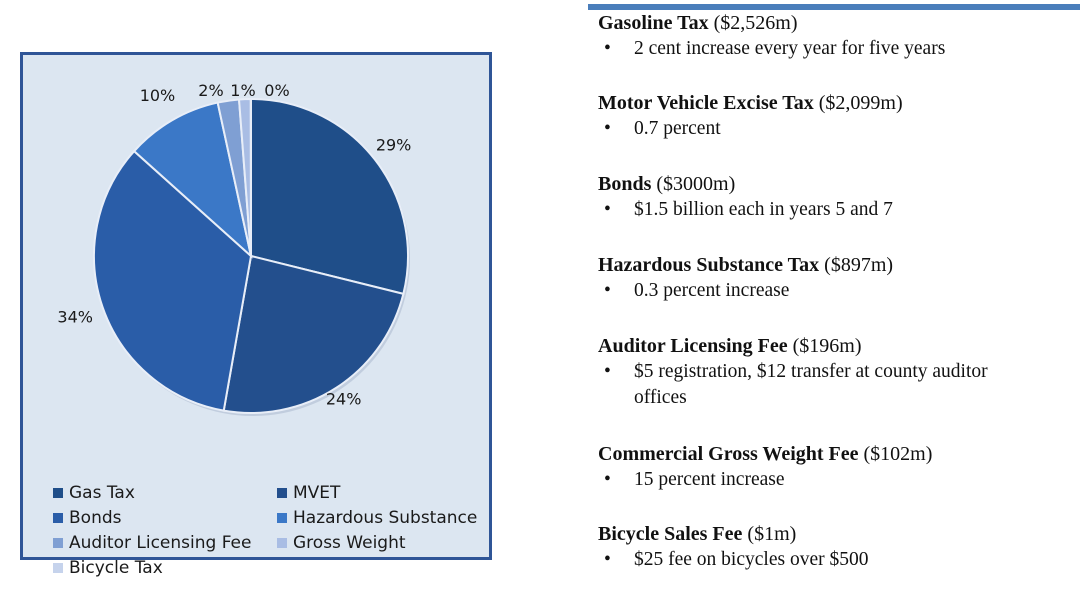  Describe the element at coordinates (763, 209) in the screenshot. I see `entry-detail: $1.5 billion each in years 5 and 7` at that location.